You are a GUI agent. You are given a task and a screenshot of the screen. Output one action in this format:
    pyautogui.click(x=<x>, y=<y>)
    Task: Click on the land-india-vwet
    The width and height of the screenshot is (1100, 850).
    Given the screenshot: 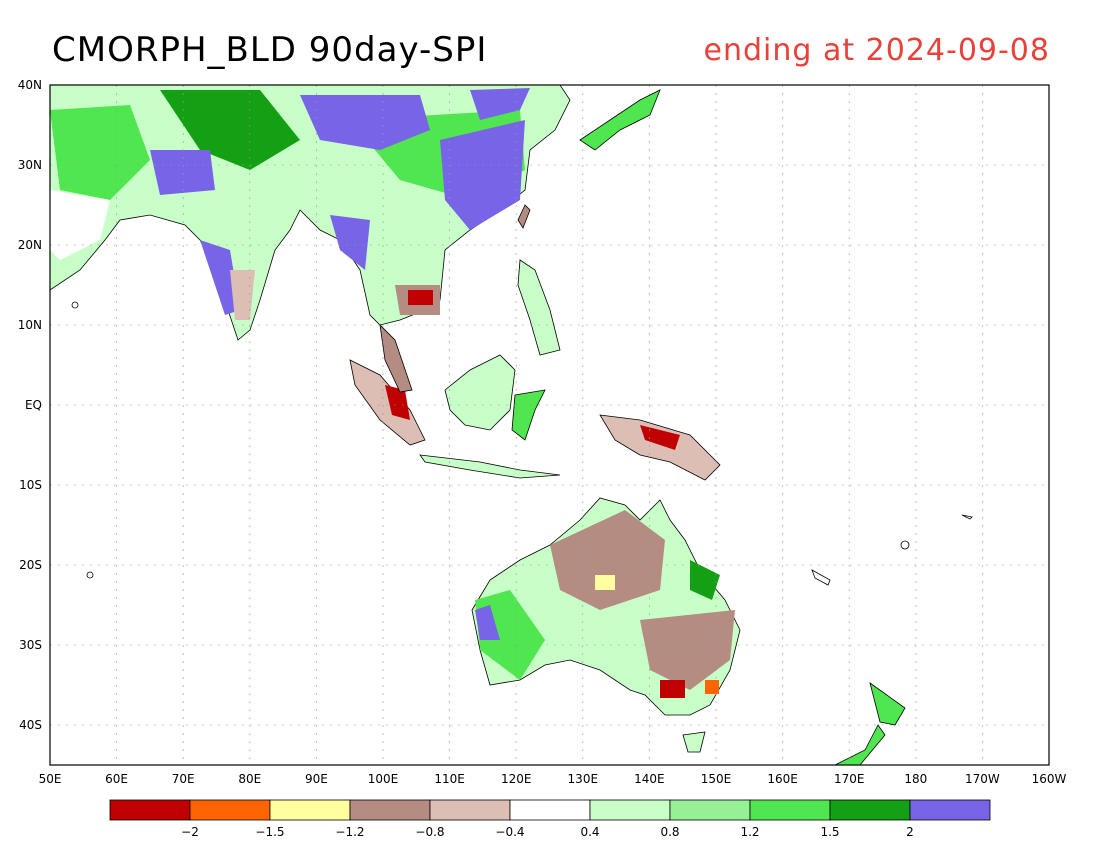 What is the action you would take?
    pyautogui.click(x=220, y=277)
    